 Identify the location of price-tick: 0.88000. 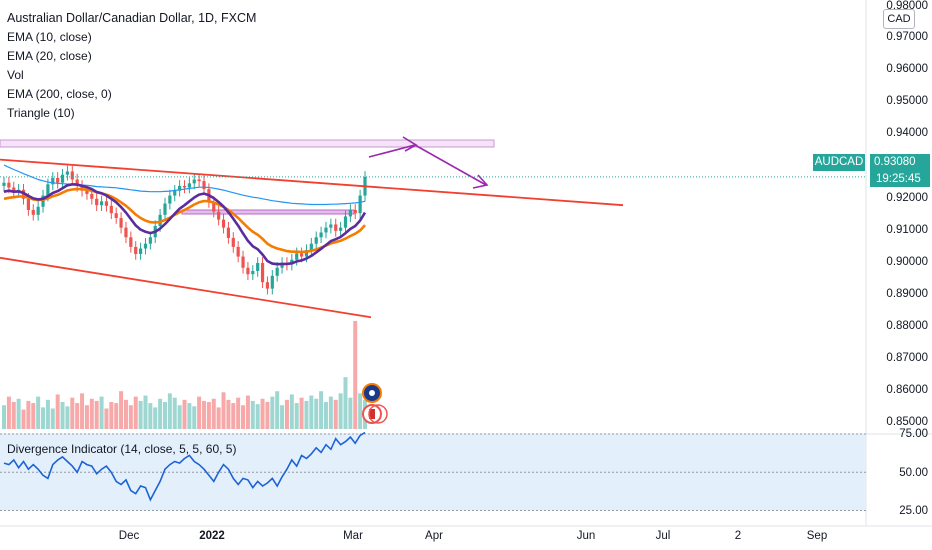
(907, 326).